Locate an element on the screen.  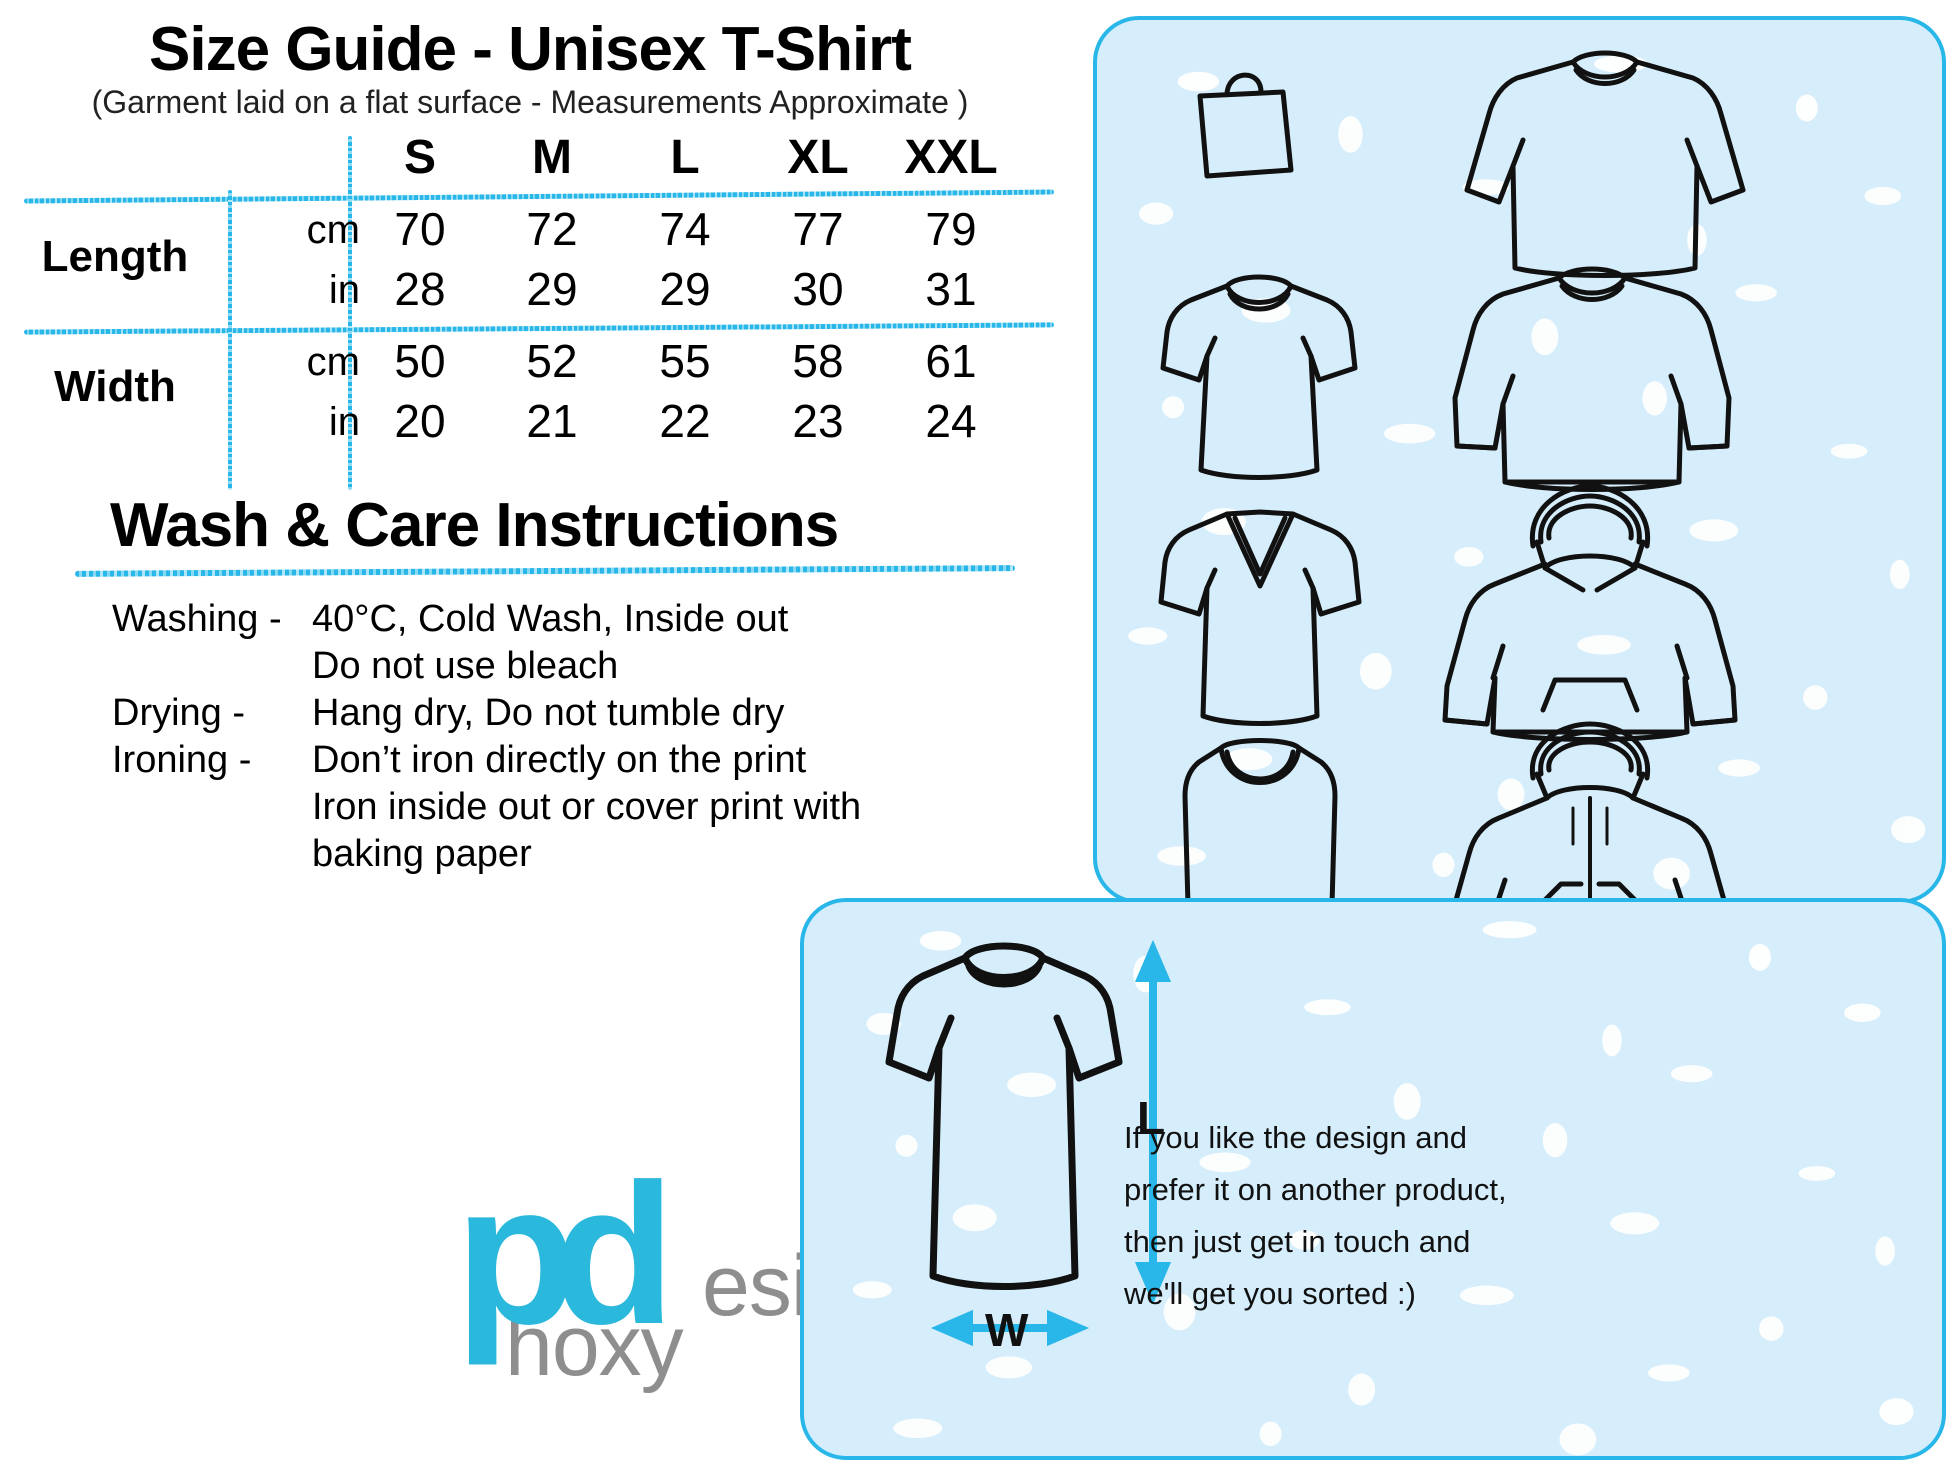
care-title: Wash & Care Instructions is located at coordinates (474, 525).